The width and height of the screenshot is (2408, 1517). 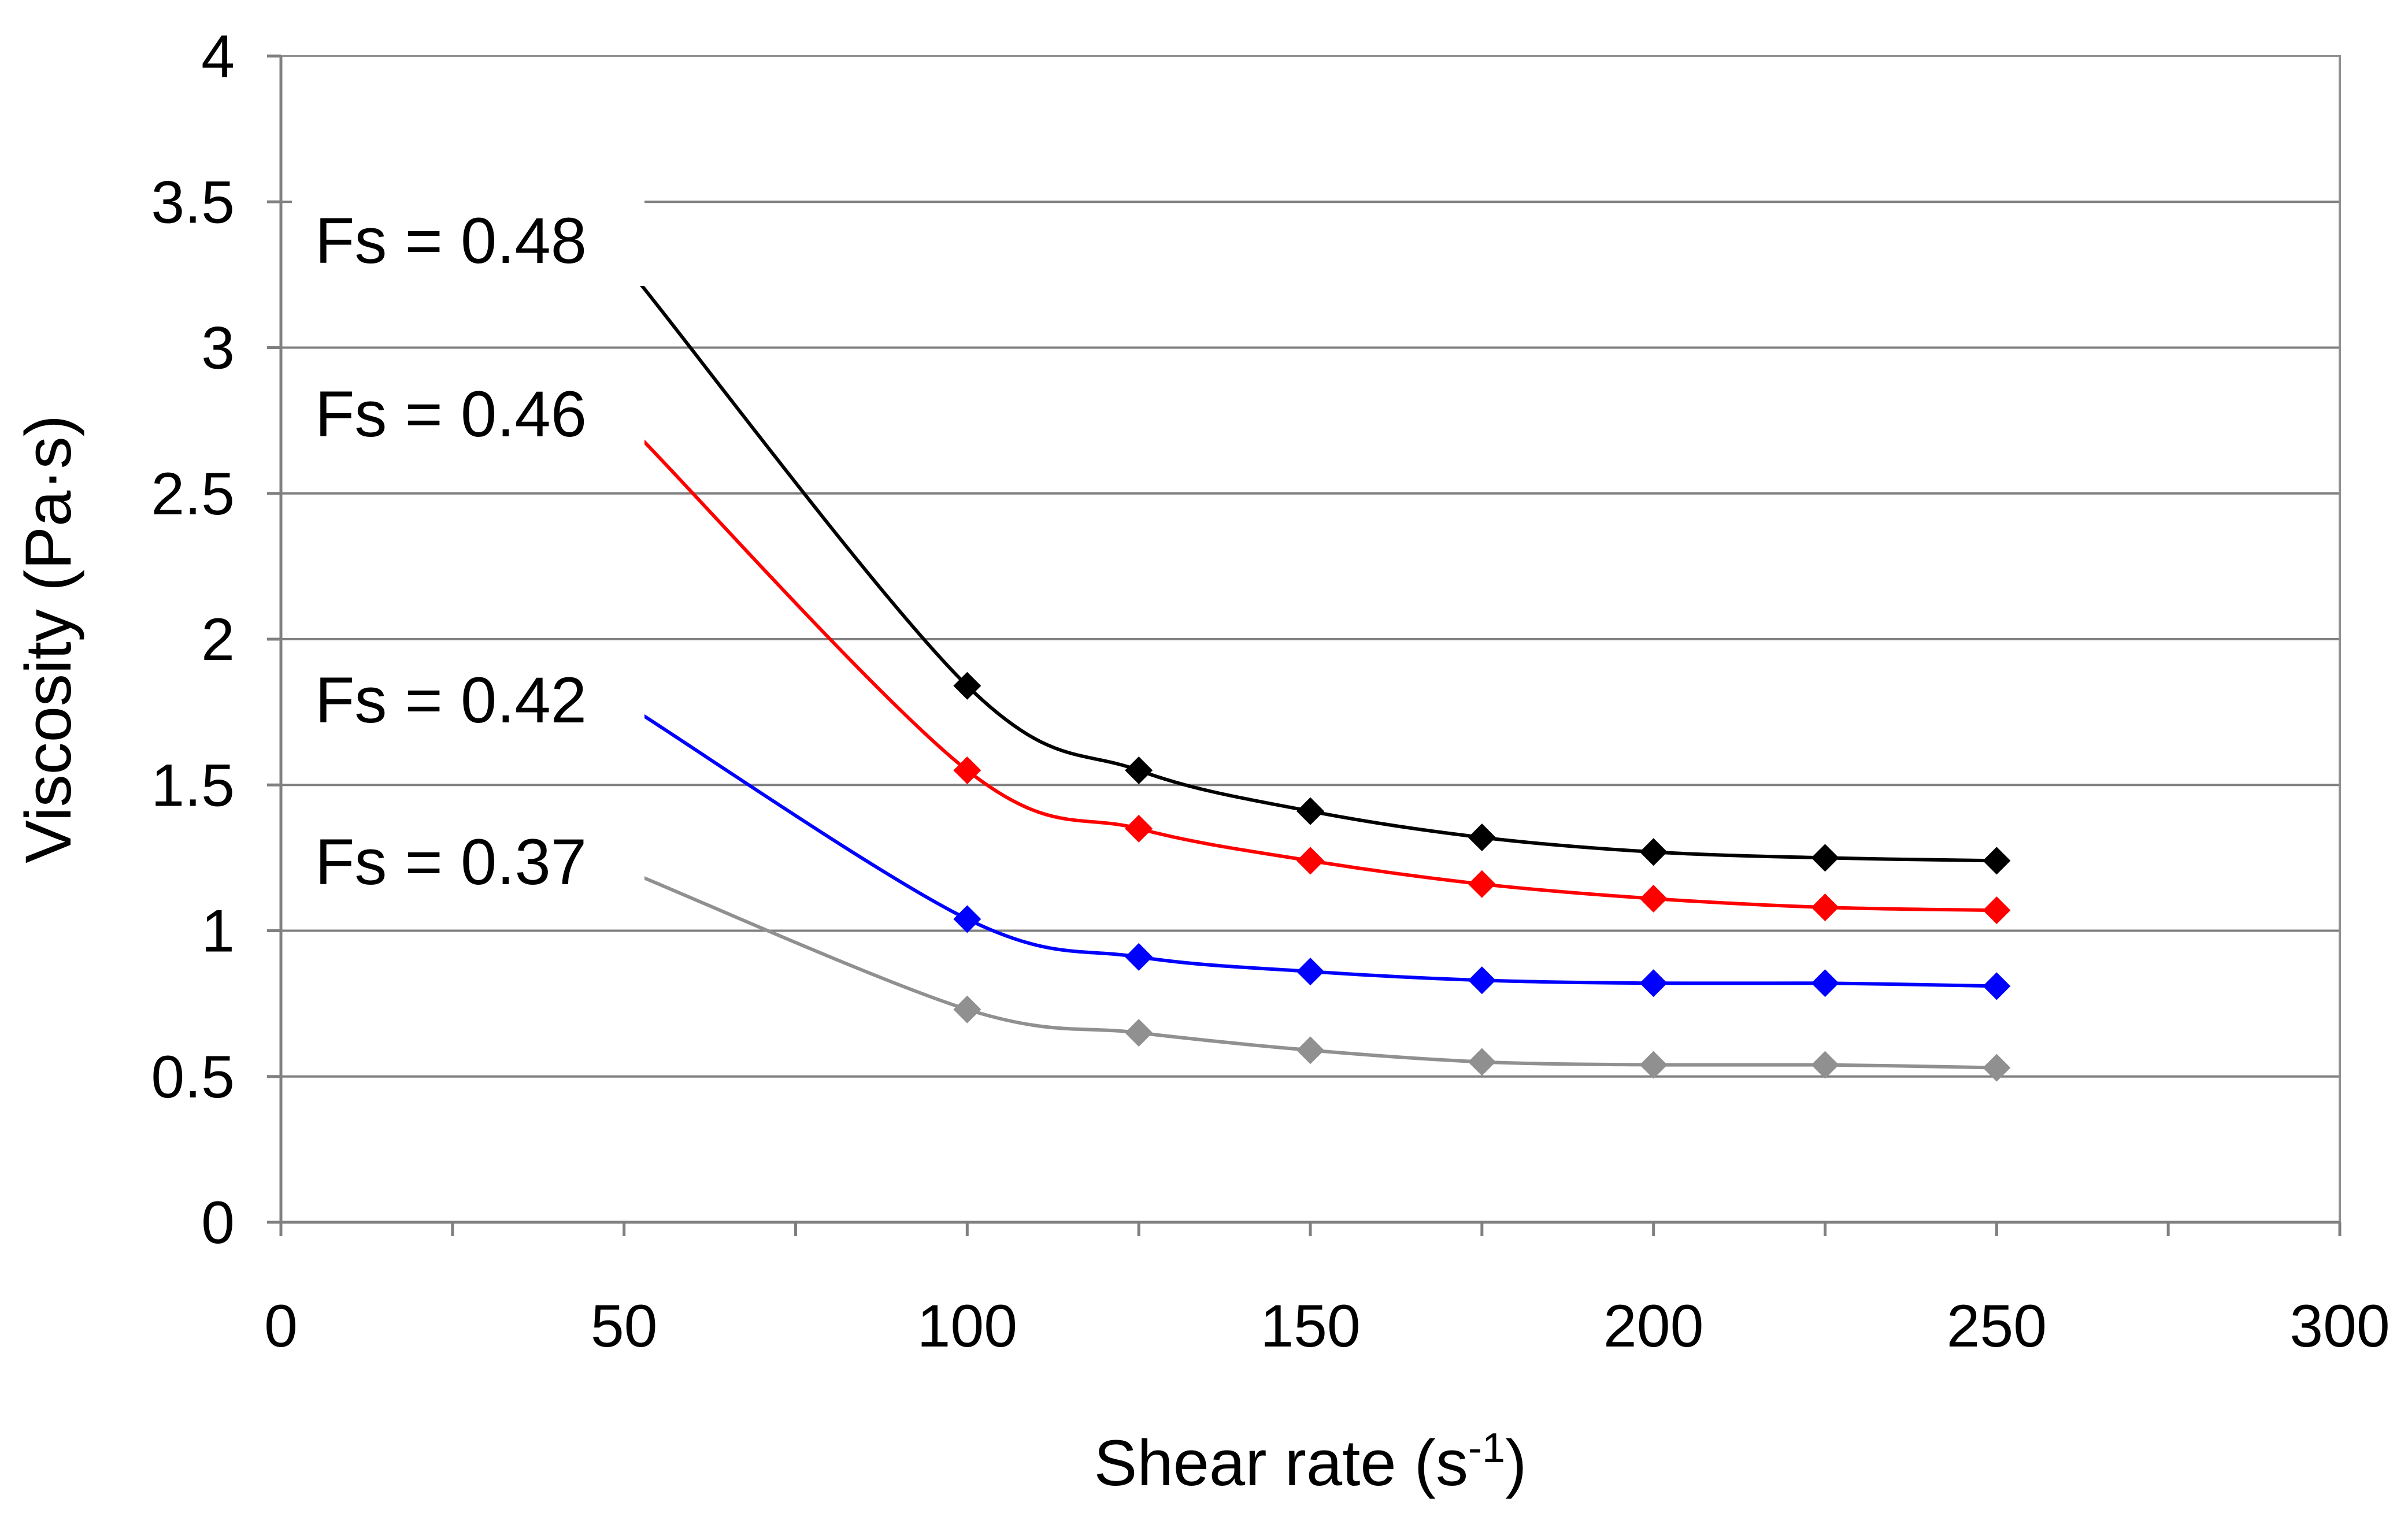 I want to click on x-axis-title-suffix: ), so click(x=1516, y=1463).